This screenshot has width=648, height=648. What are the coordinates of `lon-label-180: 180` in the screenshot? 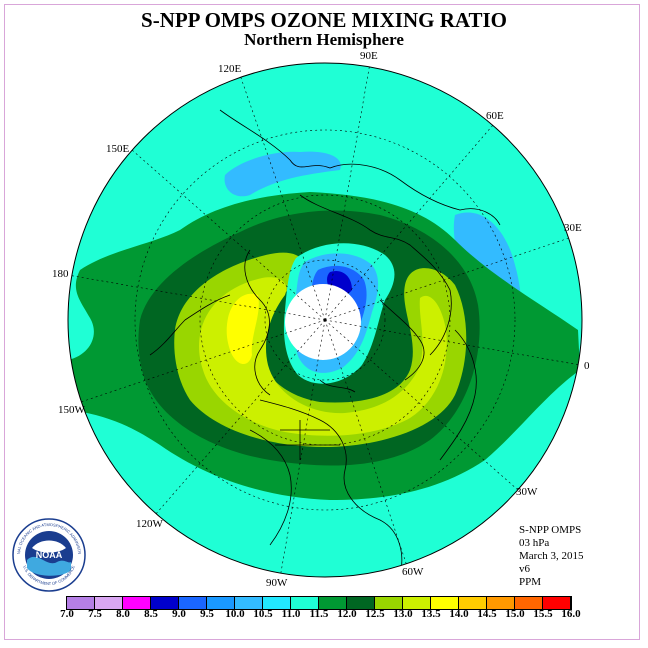 It's located at (60, 274).